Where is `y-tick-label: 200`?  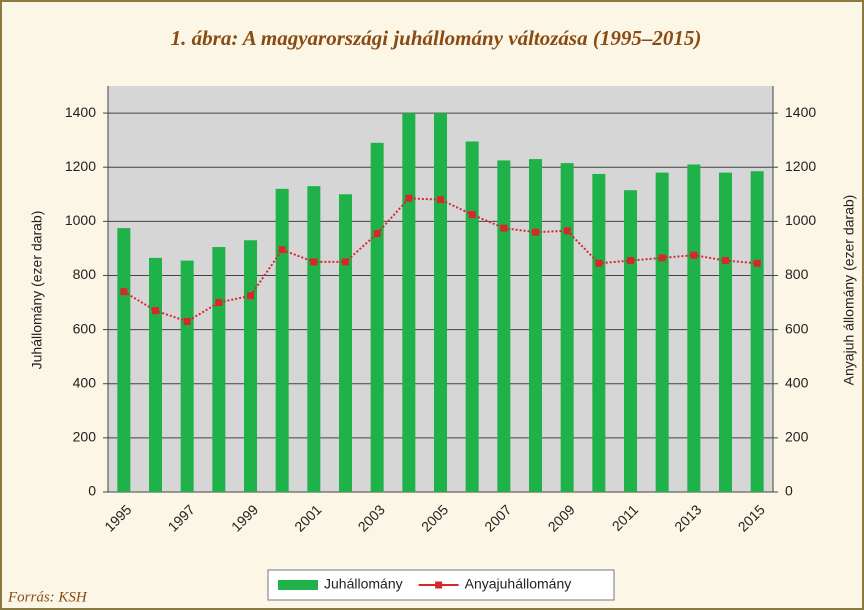
y-tick-label: 200 is located at coordinates (85, 437).